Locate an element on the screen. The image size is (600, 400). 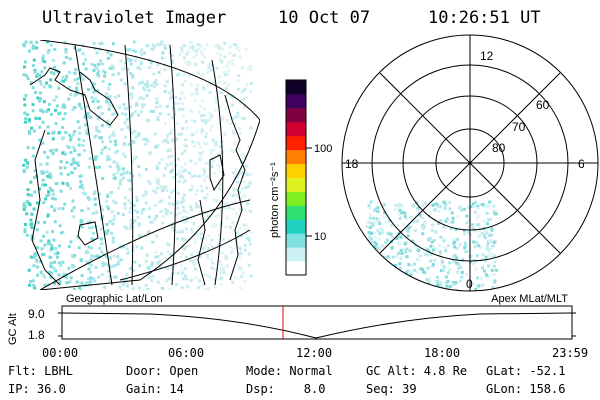
status-glon: GLon: 158.6 is located at coordinates (526, 389).